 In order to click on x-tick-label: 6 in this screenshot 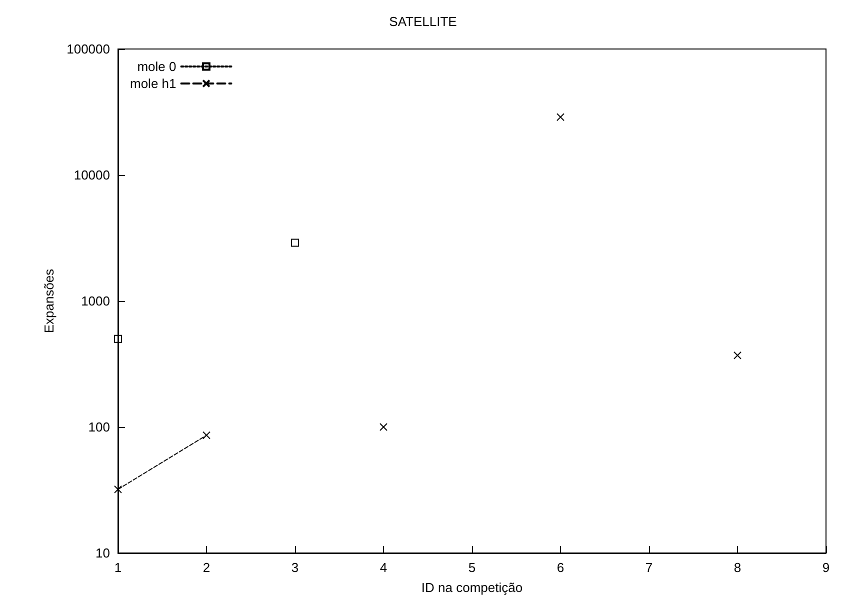, I will do `click(560, 567)`.